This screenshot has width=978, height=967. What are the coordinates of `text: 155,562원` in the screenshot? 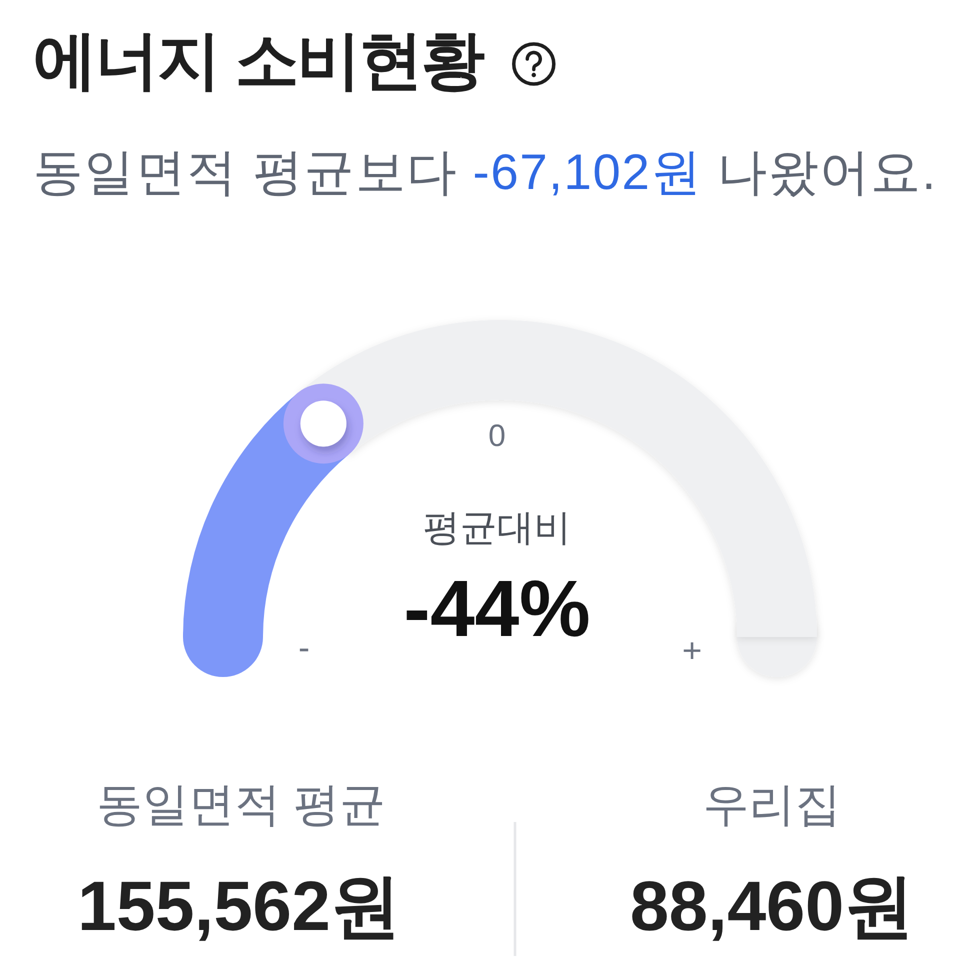 It's located at (239, 906).